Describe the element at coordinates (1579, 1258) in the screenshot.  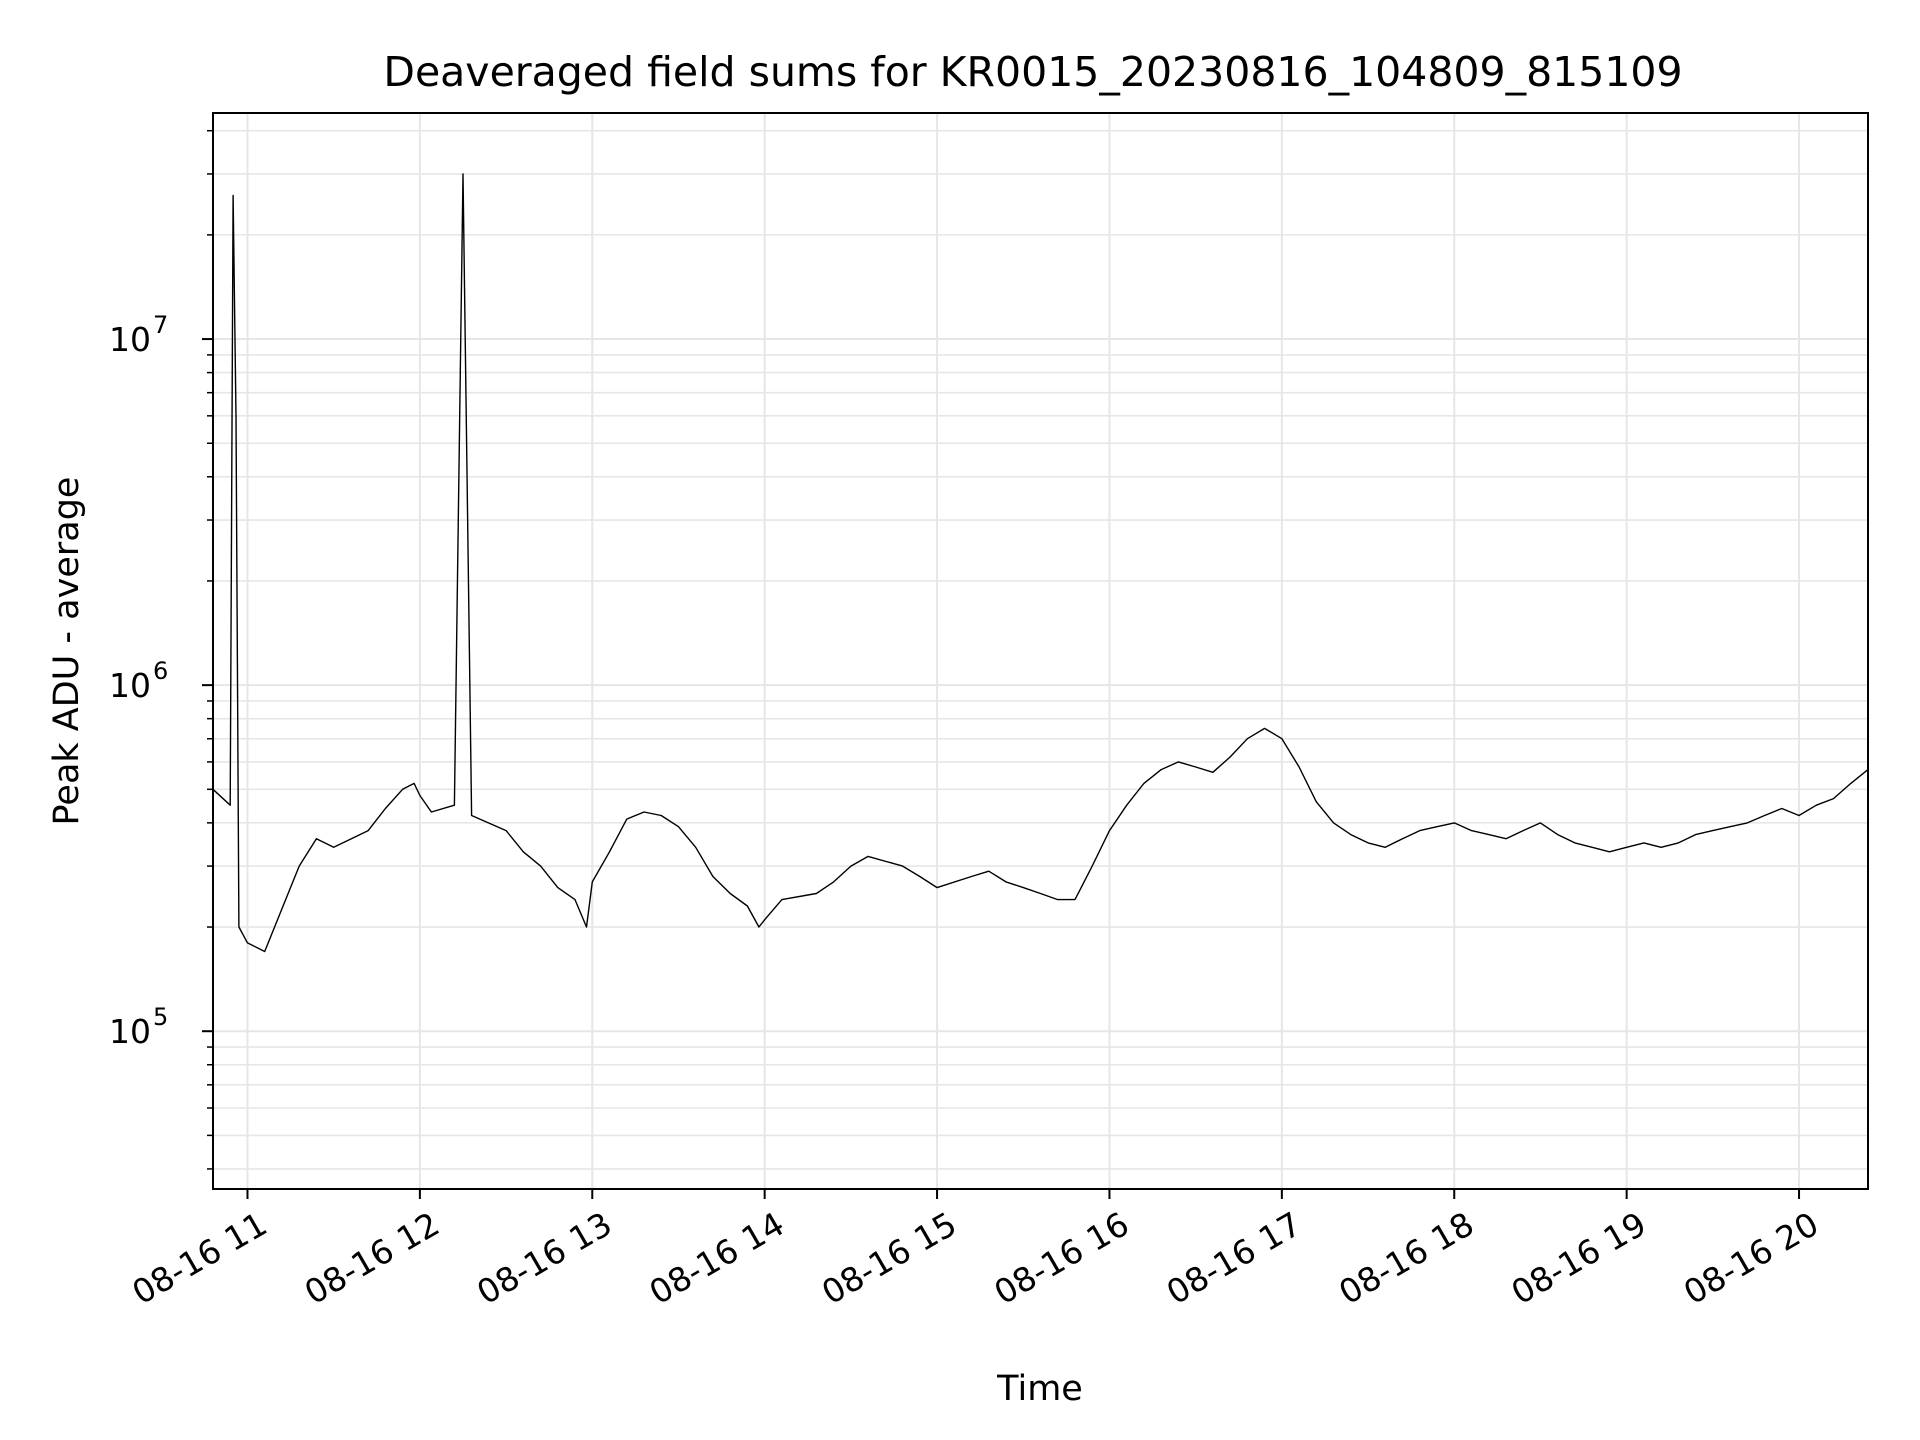
I see `x-tick-label: 08-16 19` at that location.